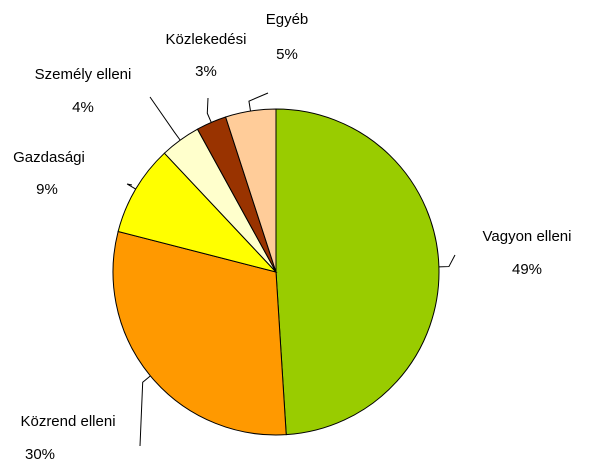  Describe the element at coordinates (527, 236) in the screenshot. I see `slice-label: Vagyon elleni` at that location.